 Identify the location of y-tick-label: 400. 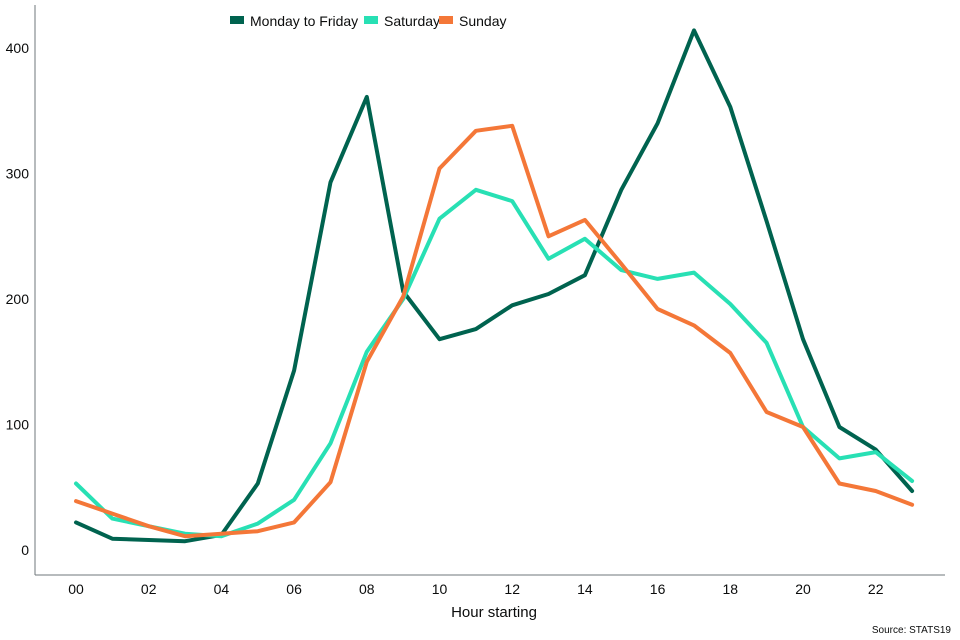
(18, 48).